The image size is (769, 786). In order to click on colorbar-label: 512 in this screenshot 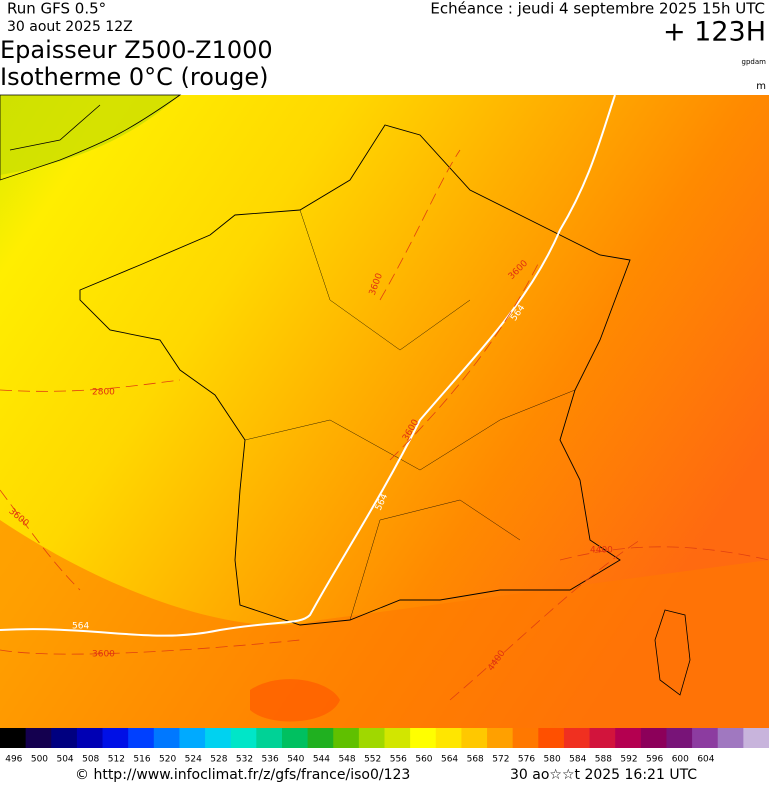, I will do `click(116, 760)`.